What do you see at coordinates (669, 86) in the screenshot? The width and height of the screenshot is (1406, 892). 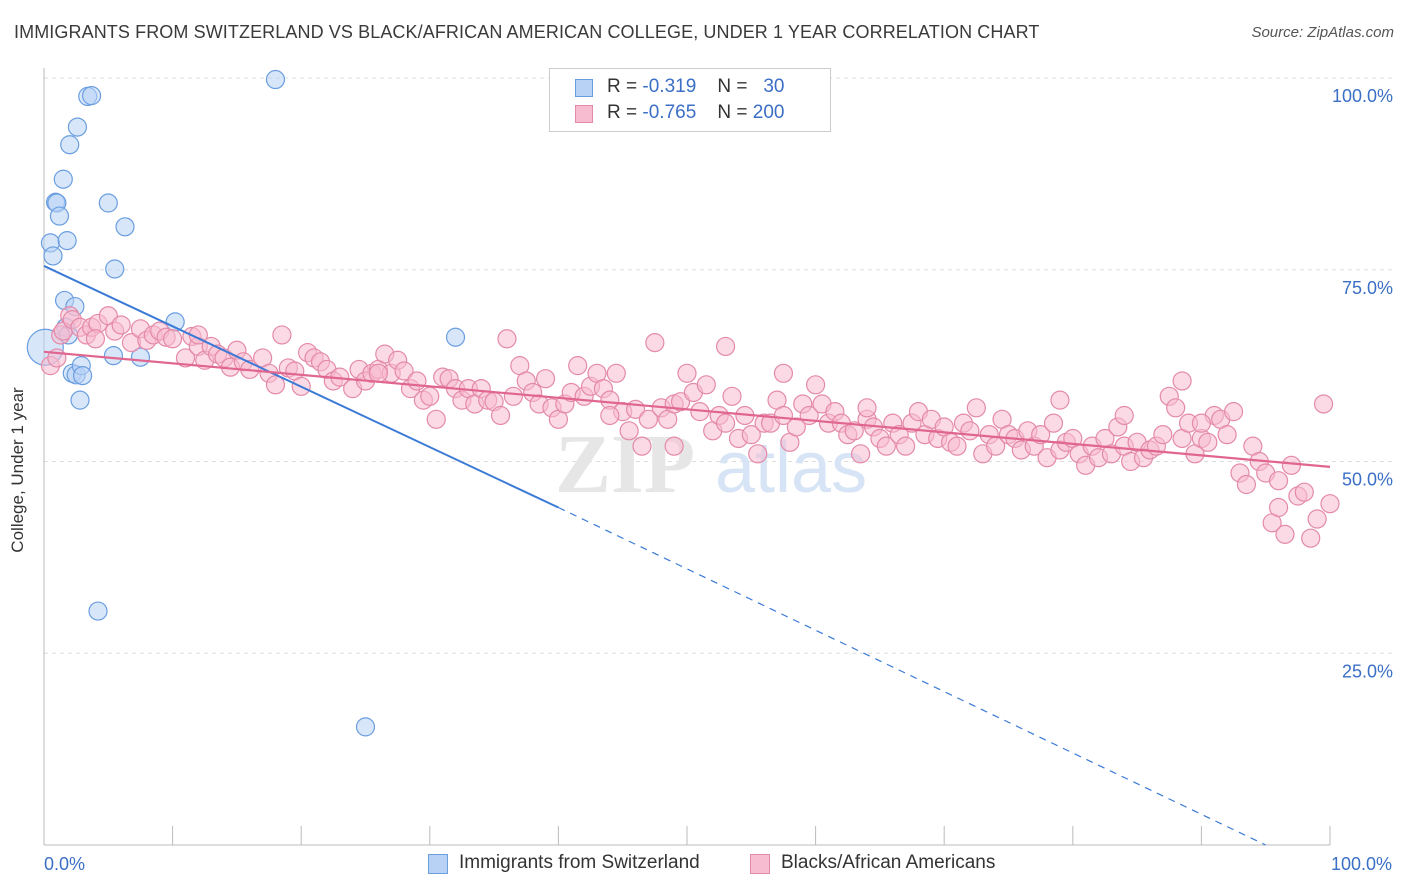 I see `r-value-switzerland: -0.319` at bounding box center [669, 86].